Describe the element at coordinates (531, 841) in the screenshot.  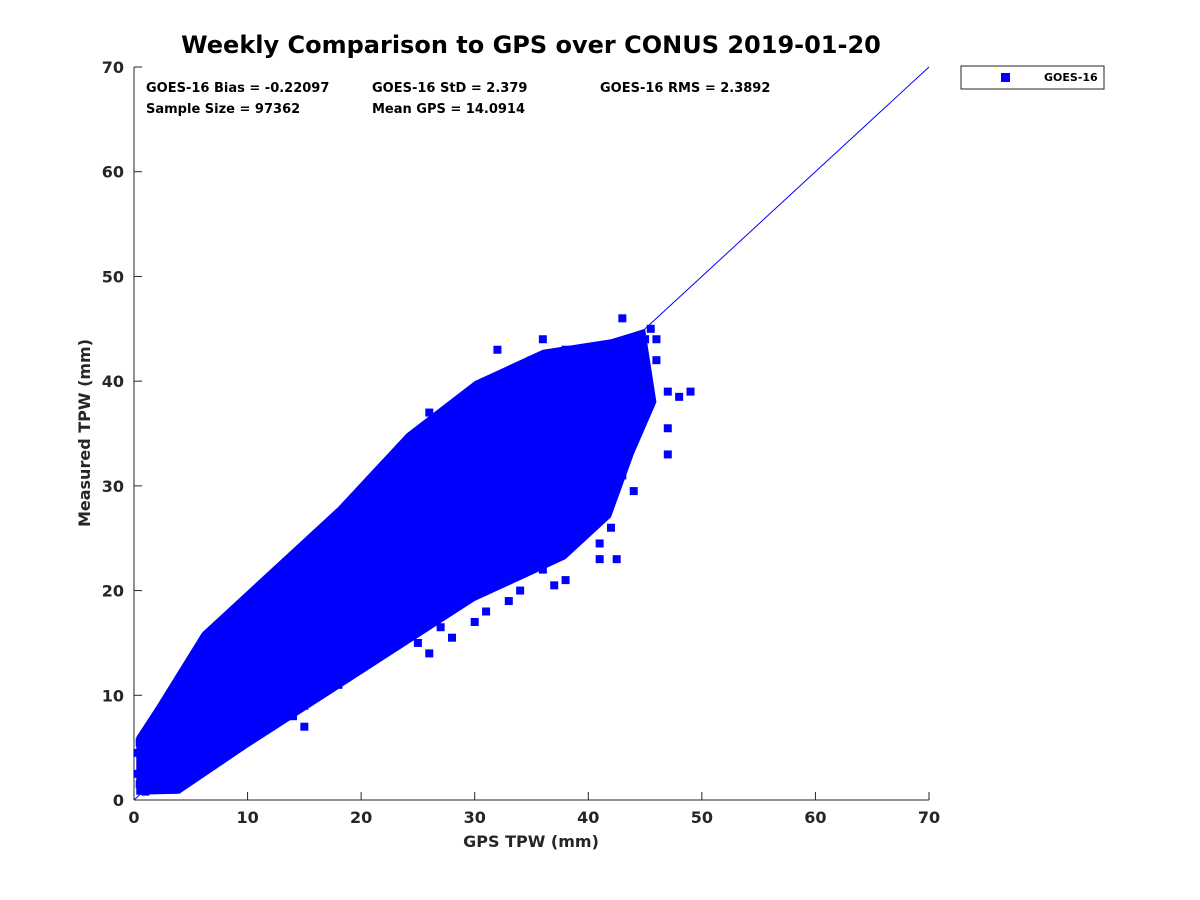
I see `x-axis-label: GPS TPW (mm)` at that location.